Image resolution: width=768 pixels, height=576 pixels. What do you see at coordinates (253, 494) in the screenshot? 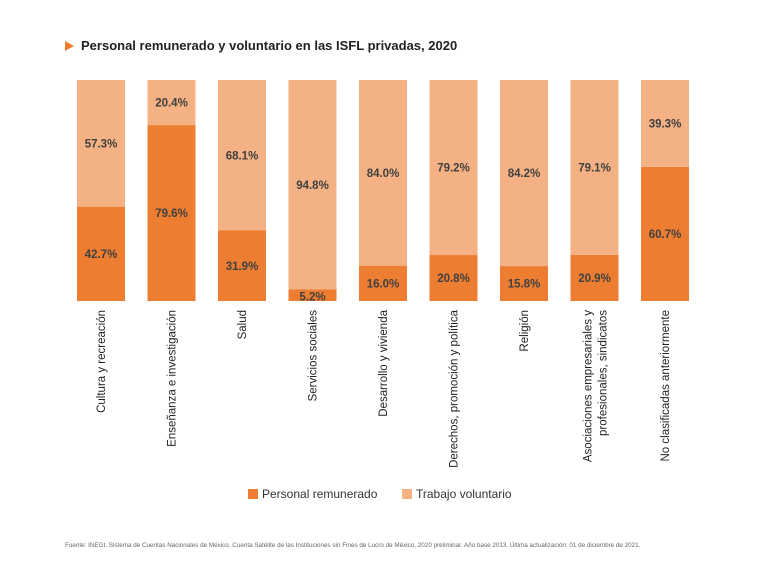
I see `legend-swatch-paid` at bounding box center [253, 494].